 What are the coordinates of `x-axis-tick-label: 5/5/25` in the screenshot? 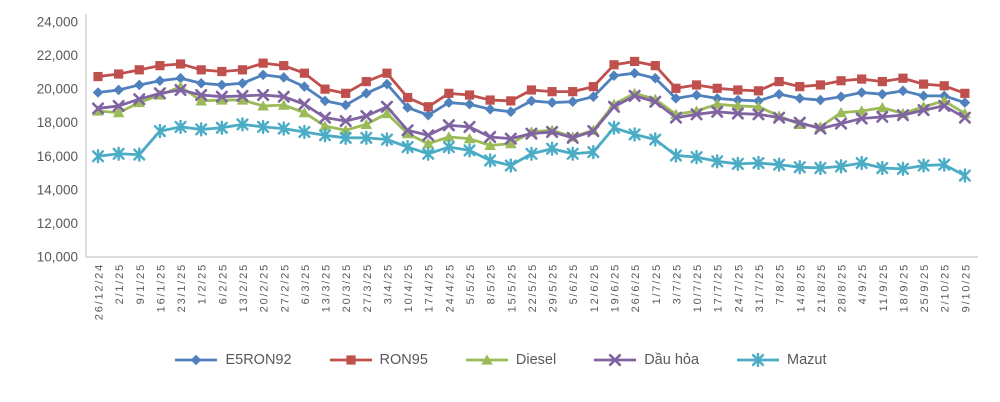 It's located at (471, 283).